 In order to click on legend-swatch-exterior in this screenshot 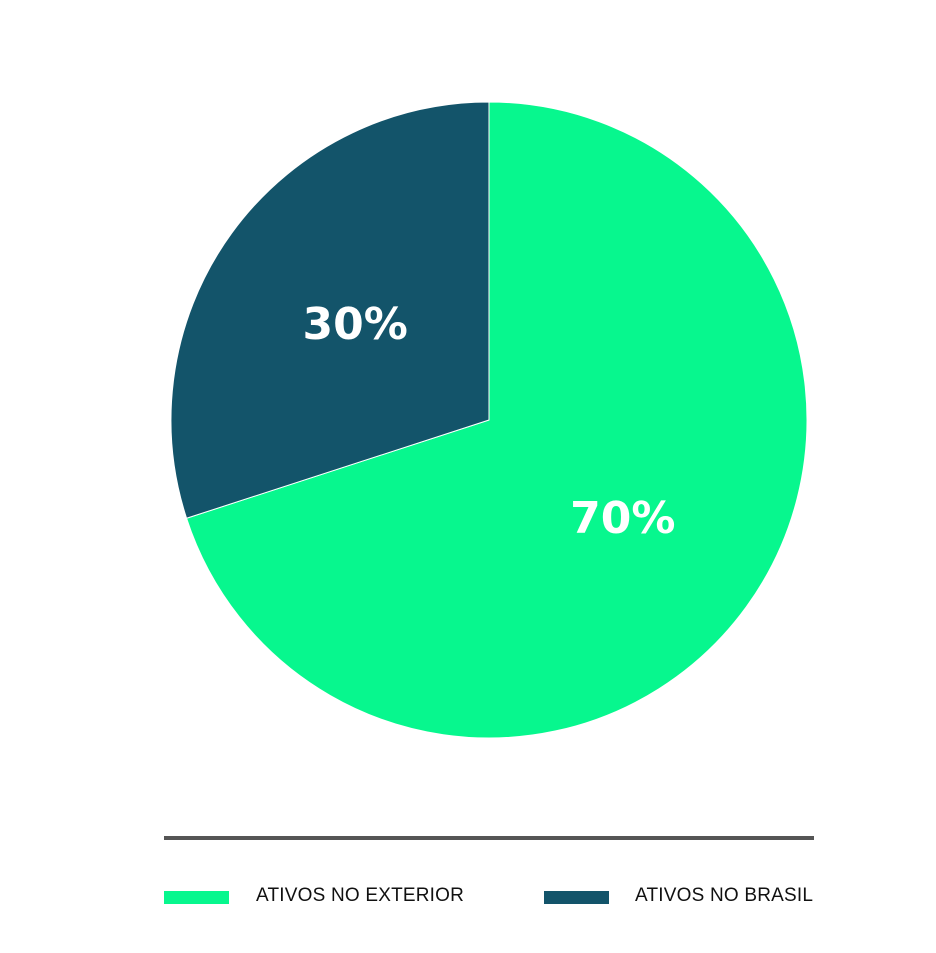, I will do `click(196, 897)`.